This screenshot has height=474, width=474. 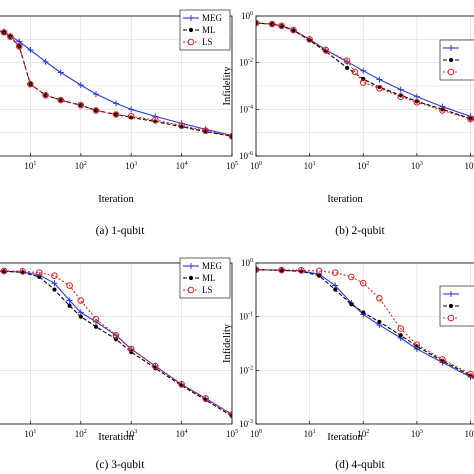 What do you see at coordinates (250, 315) in the screenshot?
I see `y-tick-label-exp: -1` at bounding box center [250, 315].